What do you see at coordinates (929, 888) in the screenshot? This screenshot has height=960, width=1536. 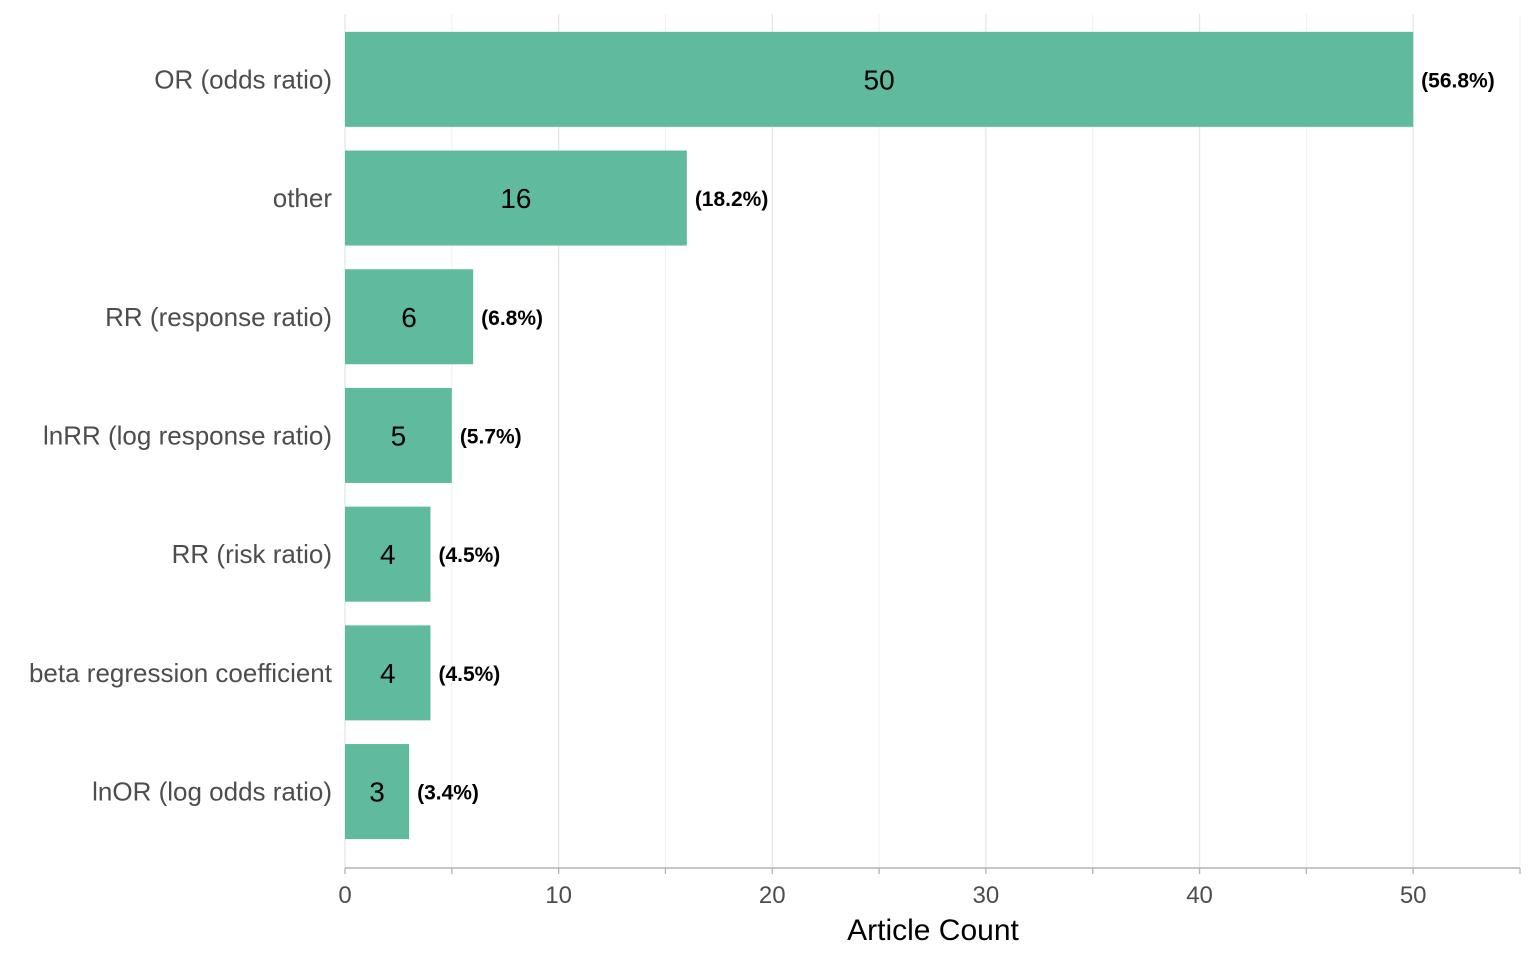 I see `x-axis: 0 10 20 30 40 50` at bounding box center [929, 888].